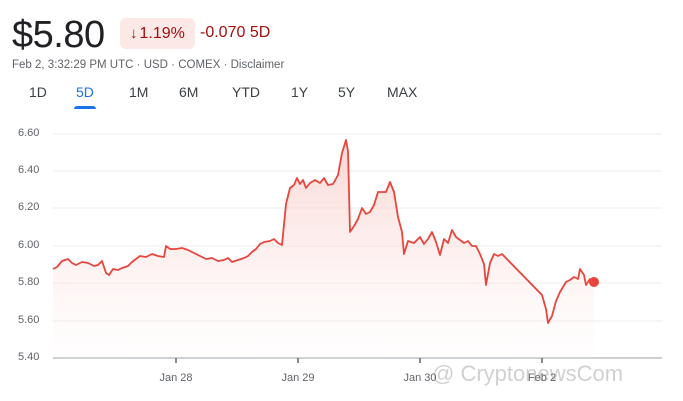 Image resolution: width=683 pixels, height=401 pixels. Describe the element at coordinates (134, 33) in the screenshot. I see `arrow-down-icon: ↓` at that location.